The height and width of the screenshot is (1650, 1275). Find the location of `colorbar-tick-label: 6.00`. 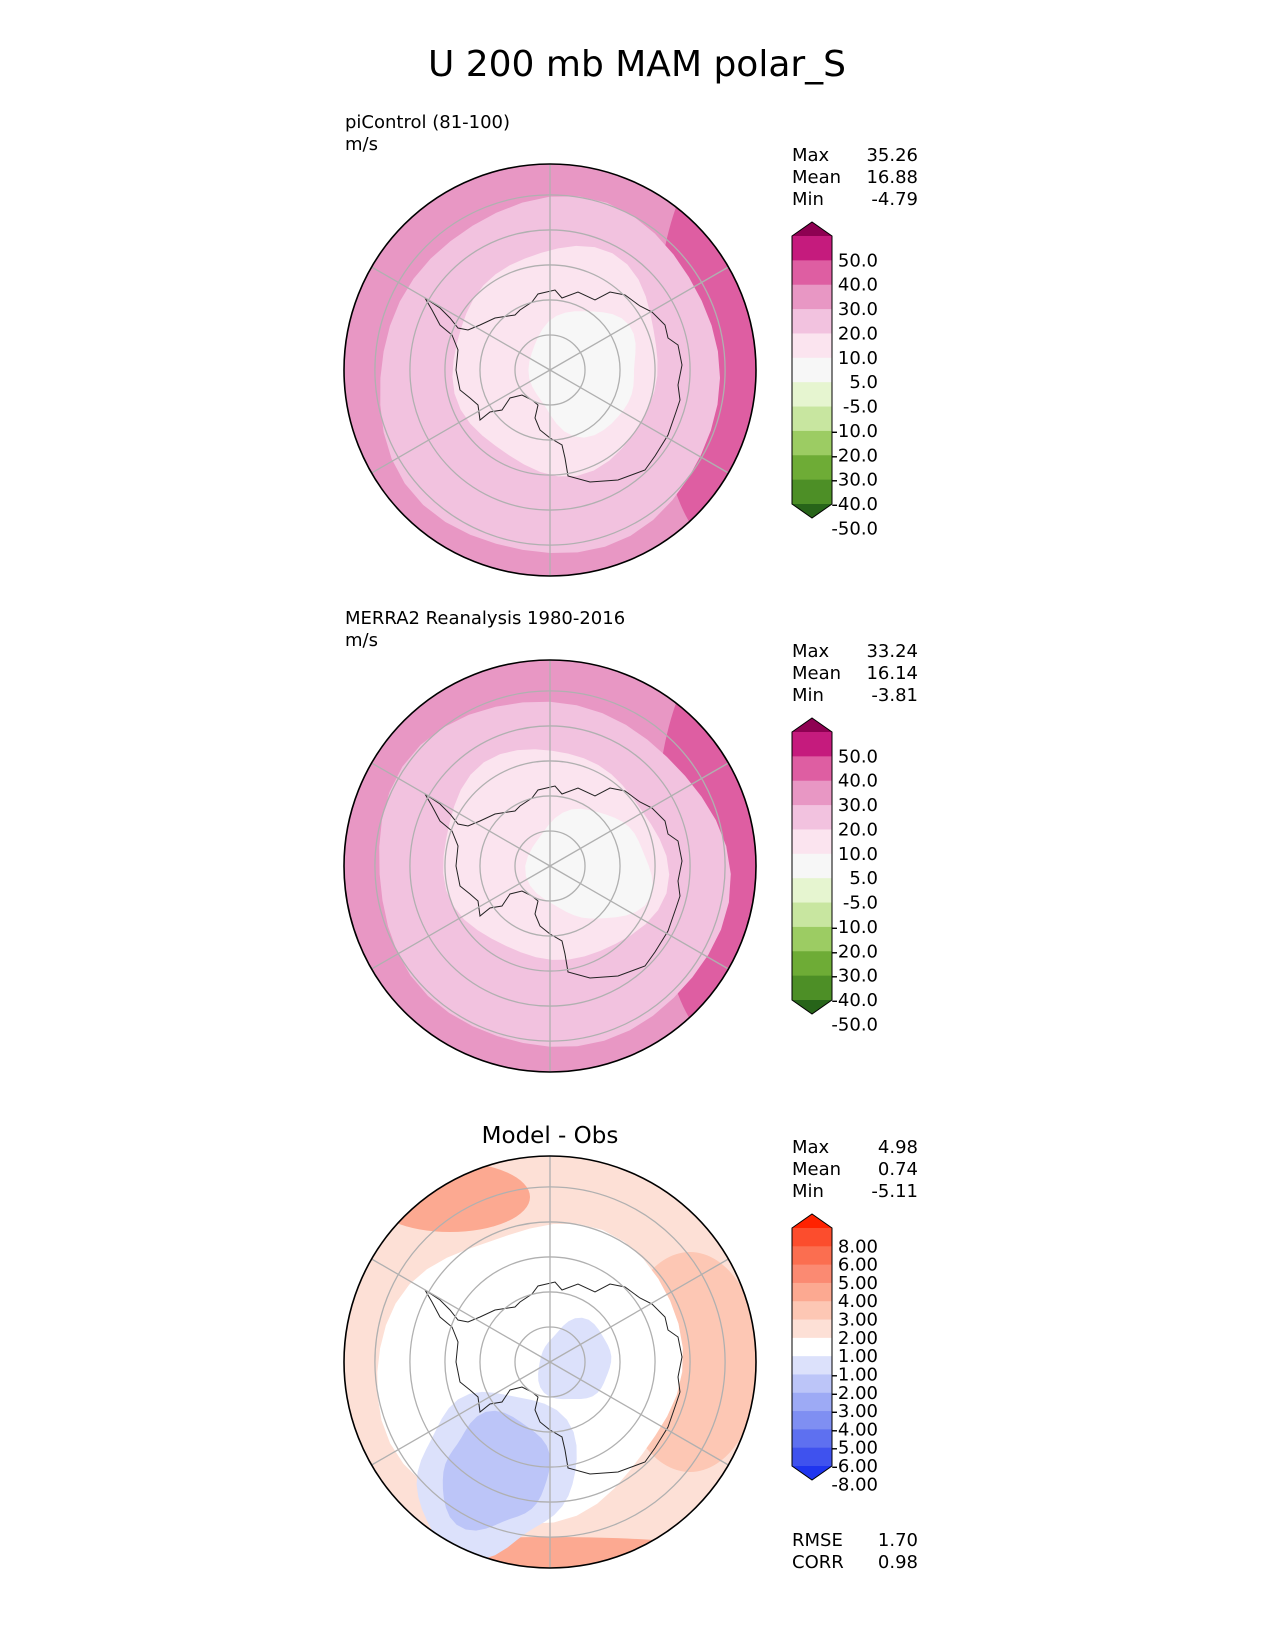

colorbar-tick-label: 6.00 is located at coordinates (858, 1265).